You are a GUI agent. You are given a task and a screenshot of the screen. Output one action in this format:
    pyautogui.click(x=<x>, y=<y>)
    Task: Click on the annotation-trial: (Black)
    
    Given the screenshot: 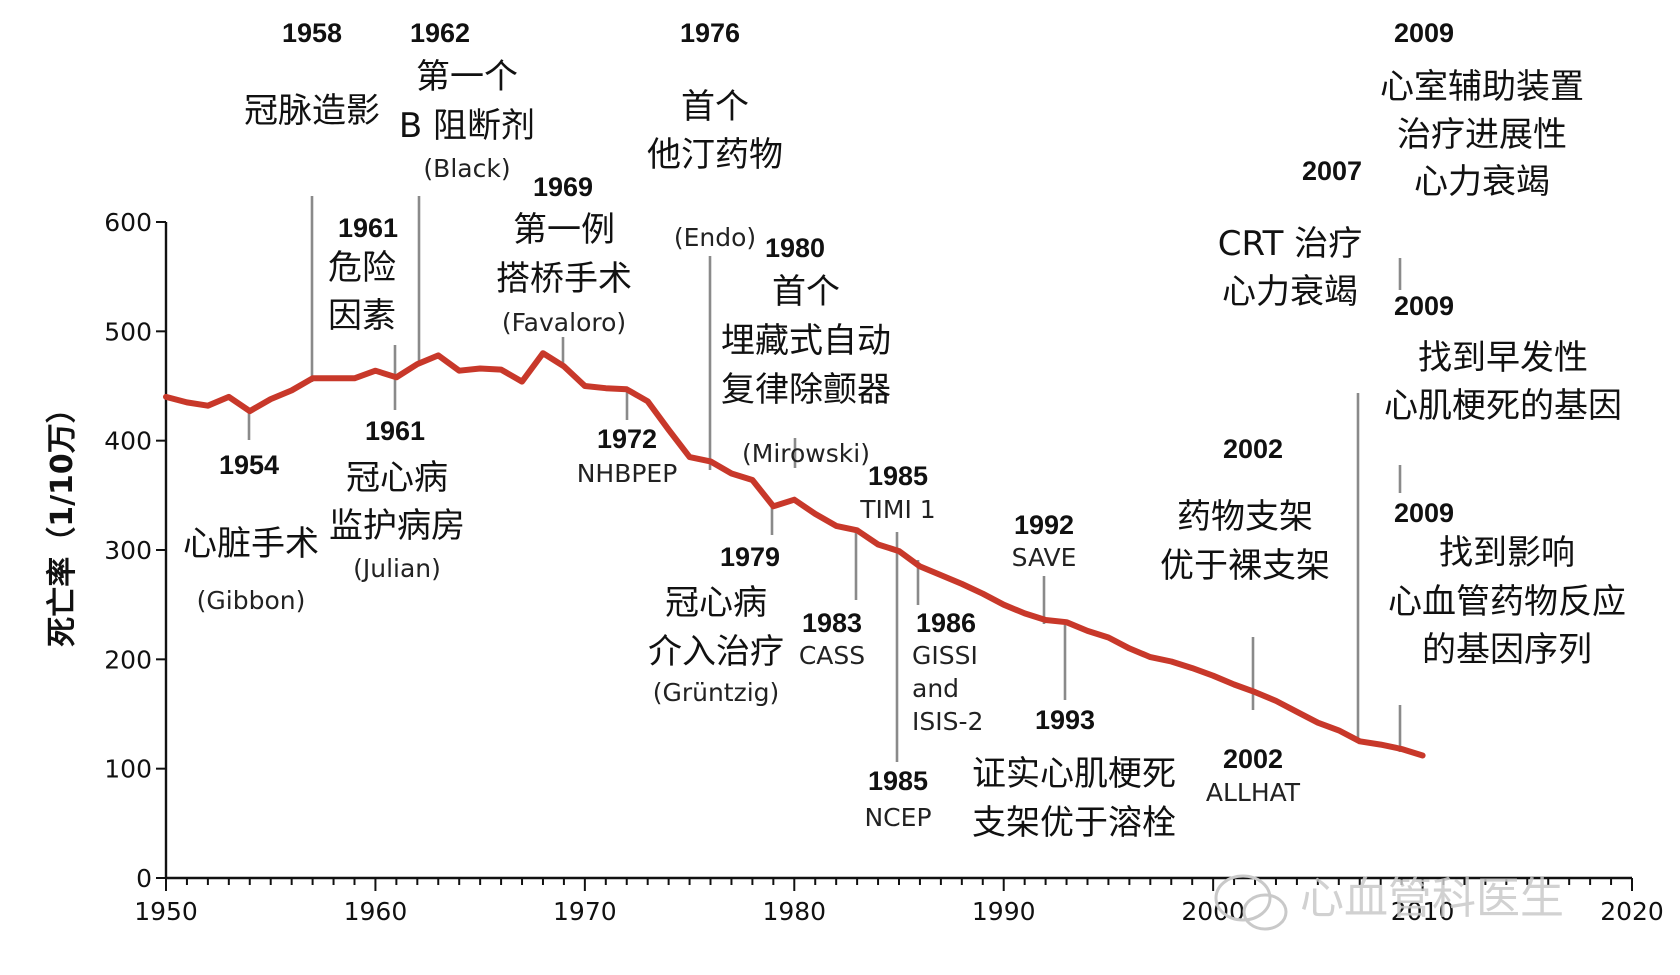 What is the action you would take?
    pyautogui.click(x=466, y=168)
    